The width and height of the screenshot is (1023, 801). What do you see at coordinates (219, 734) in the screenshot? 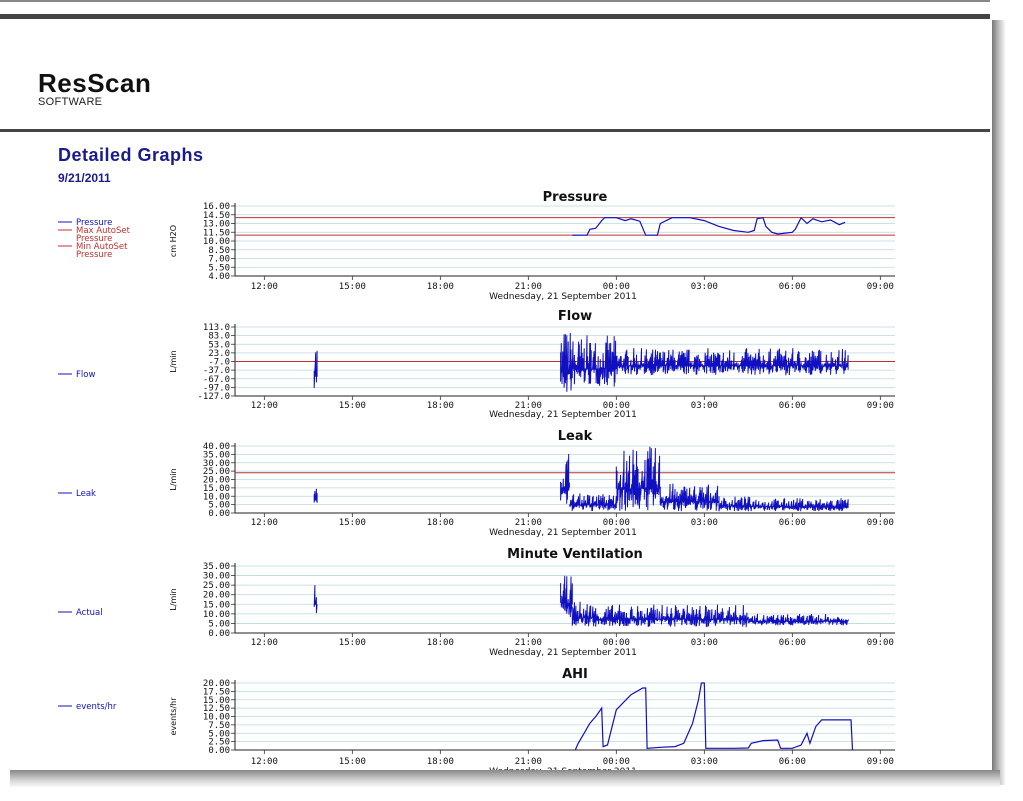
I see `y-tick-label: 5.00` at bounding box center [219, 734].